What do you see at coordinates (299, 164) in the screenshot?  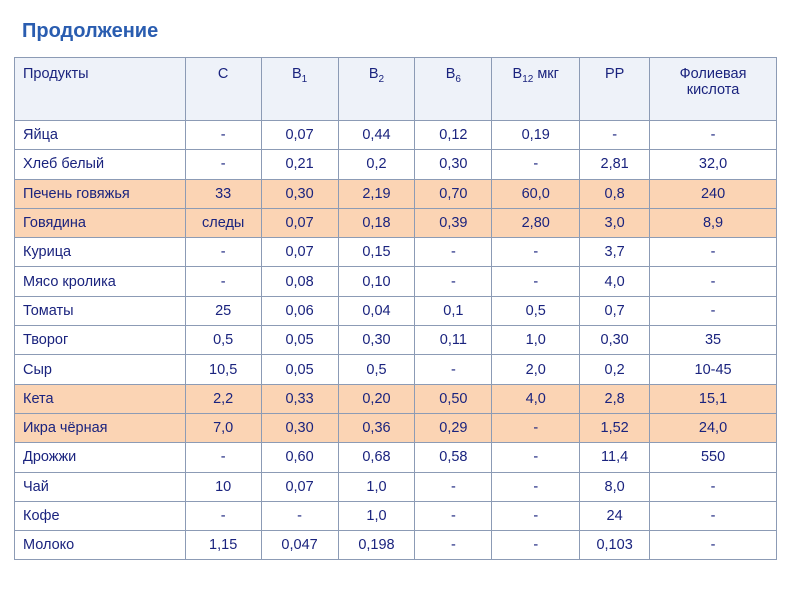 I see `value-cell: 0,21` at bounding box center [299, 164].